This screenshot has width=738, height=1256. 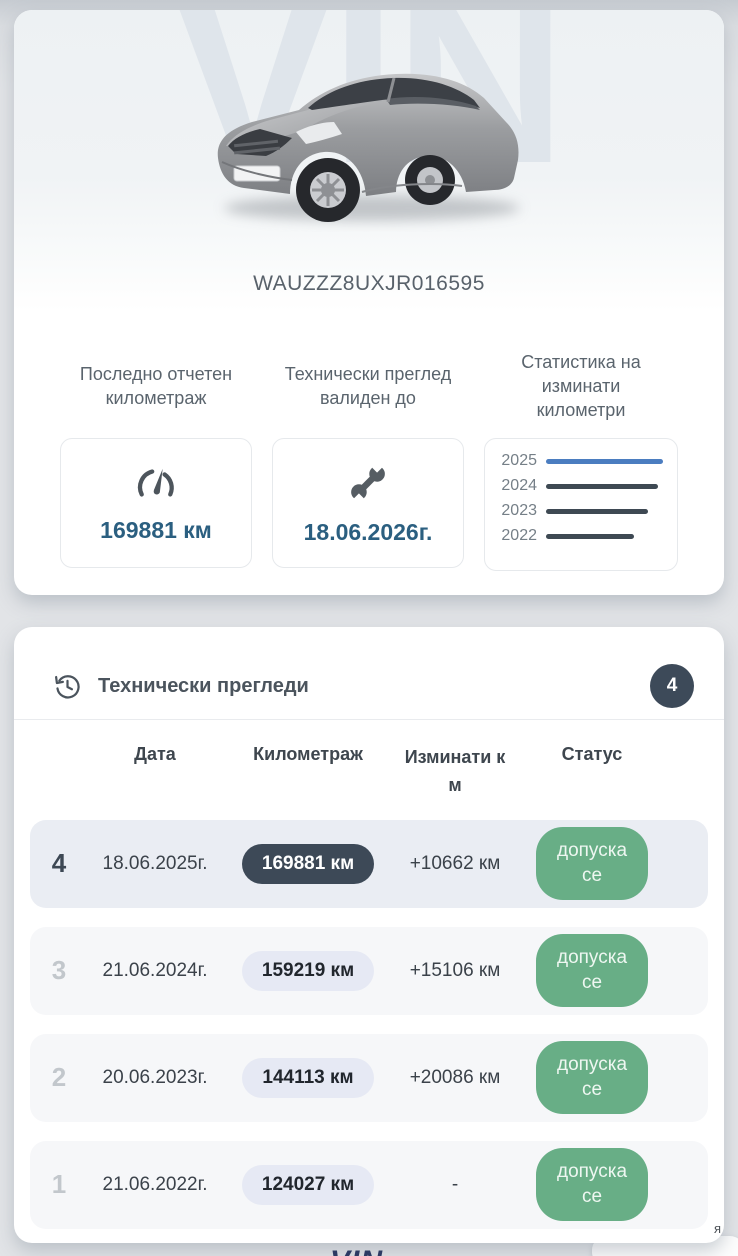 What do you see at coordinates (155, 1077) in the screenshot?
I see `row-date: 20.06.2023г.` at bounding box center [155, 1077].